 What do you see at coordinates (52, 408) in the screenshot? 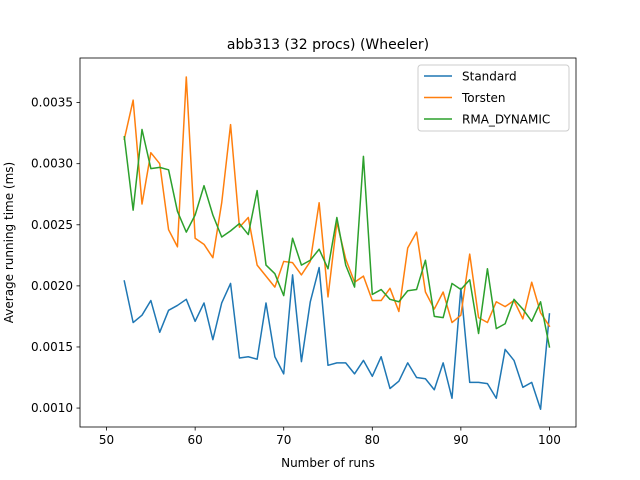
I see `y-tick-label: 0.0010` at bounding box center [52, 408].